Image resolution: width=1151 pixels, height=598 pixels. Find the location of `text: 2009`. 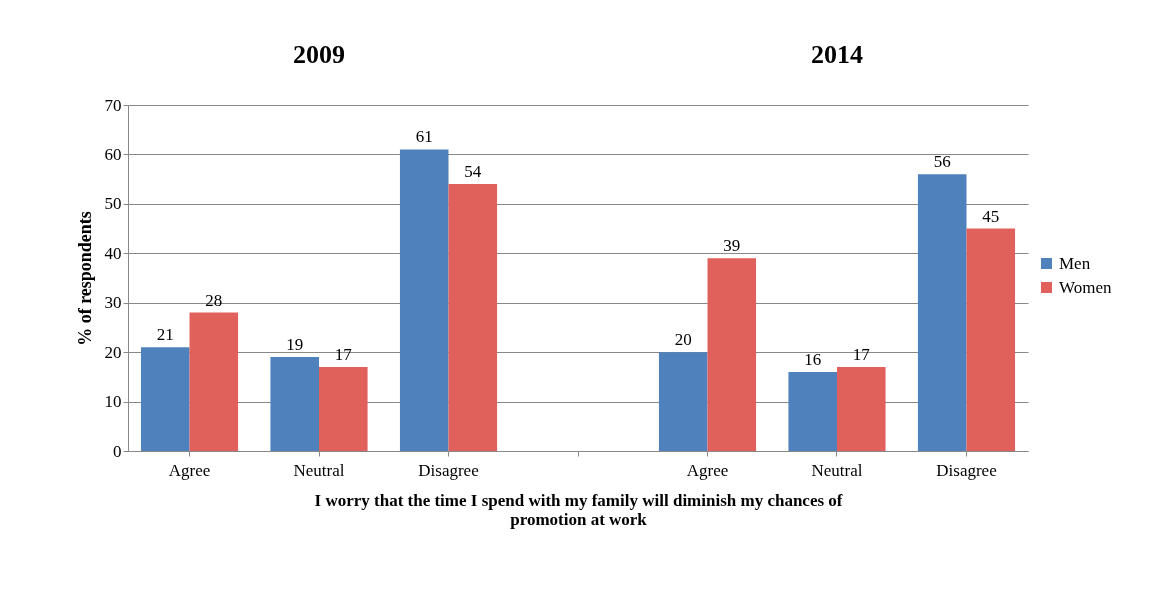

text: 2009 is located at coordinates (319, 54).